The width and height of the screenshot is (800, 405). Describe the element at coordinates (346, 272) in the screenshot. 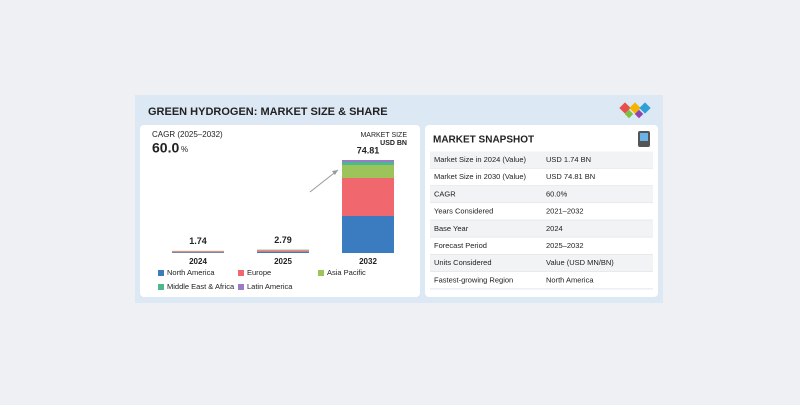

I see `legend-label: Asia Pacific` at that location.